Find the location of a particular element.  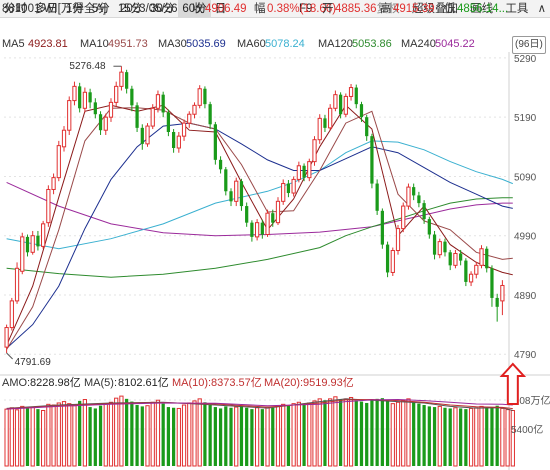

ma120-value: 5053.86 is located at coordinates (372, 44).